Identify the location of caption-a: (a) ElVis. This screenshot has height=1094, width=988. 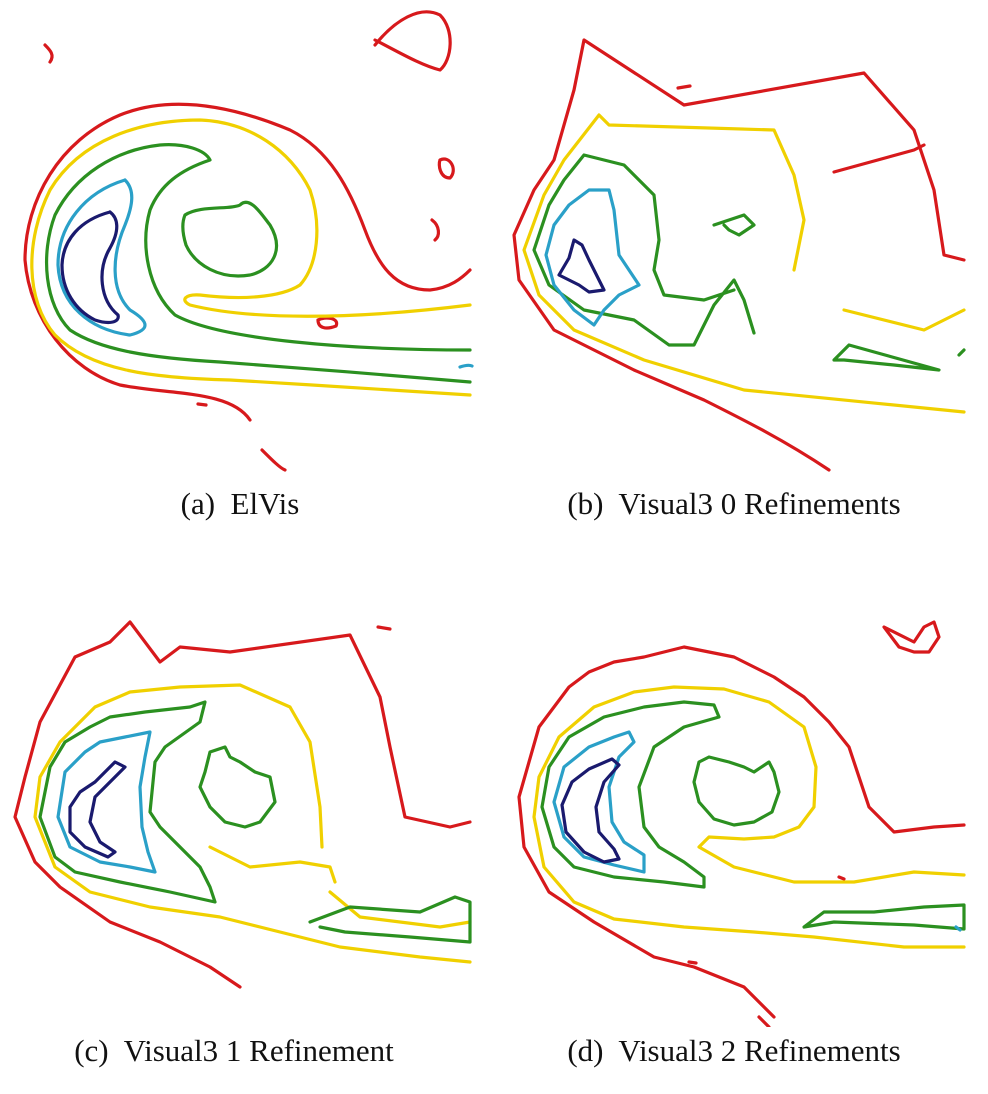
(240, 503).